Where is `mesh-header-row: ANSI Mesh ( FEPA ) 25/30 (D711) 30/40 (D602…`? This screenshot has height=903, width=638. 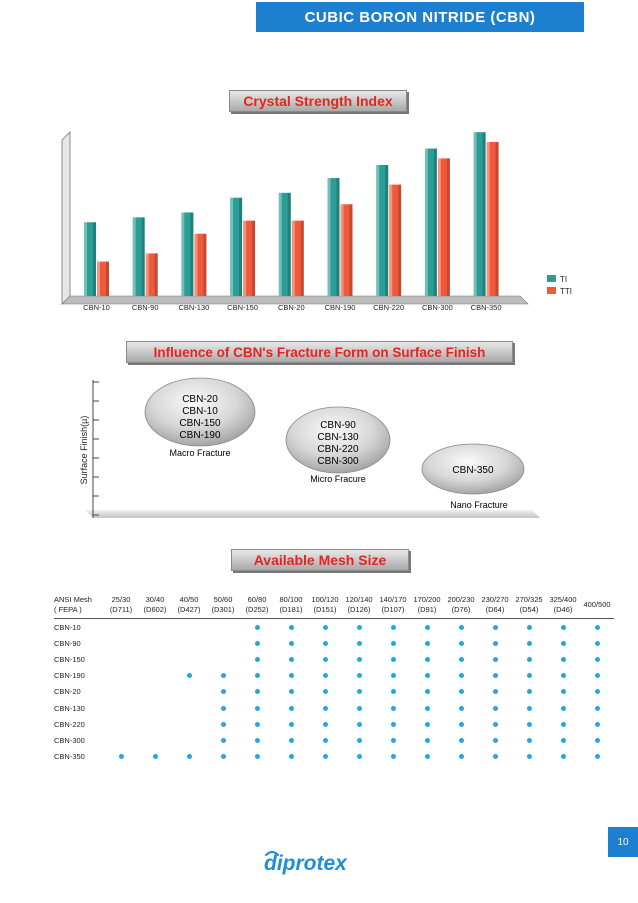
mesh-header-row: ANSI Mesh ( FEPA ) 25/30 (D711) 30/40 (D602… is located at coordinates (334, 605).